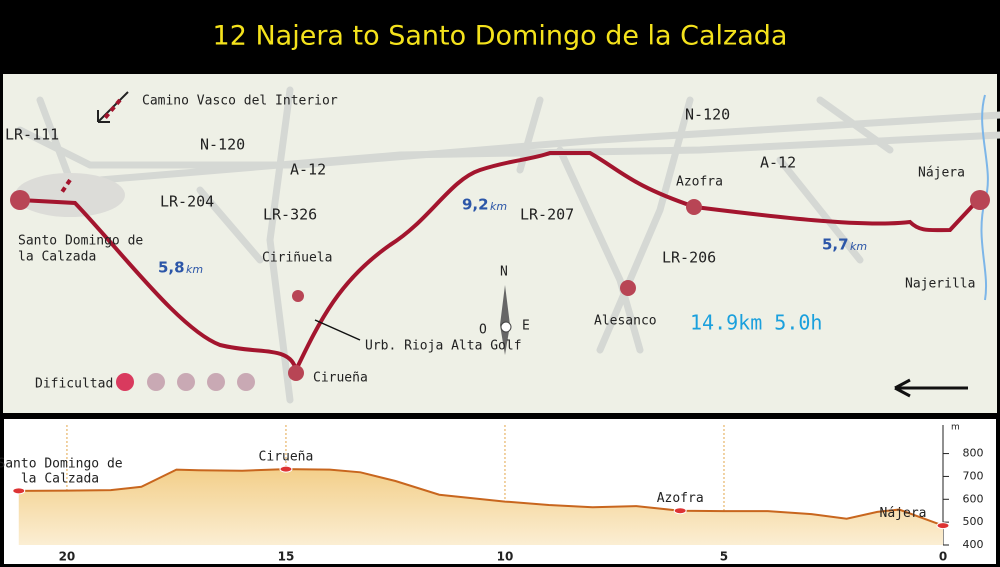 The height and width of the screenshot is (567, 1000). I want to click on road-label: LR-206, so click(689, 258).